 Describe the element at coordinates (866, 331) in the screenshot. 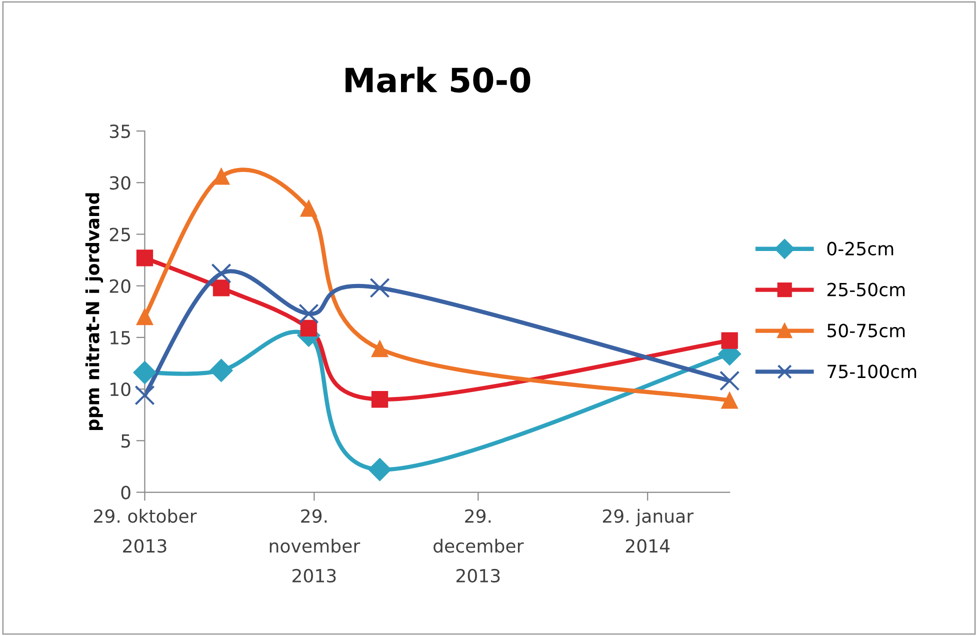

I see `legend-label: 50-75cm` at that location.